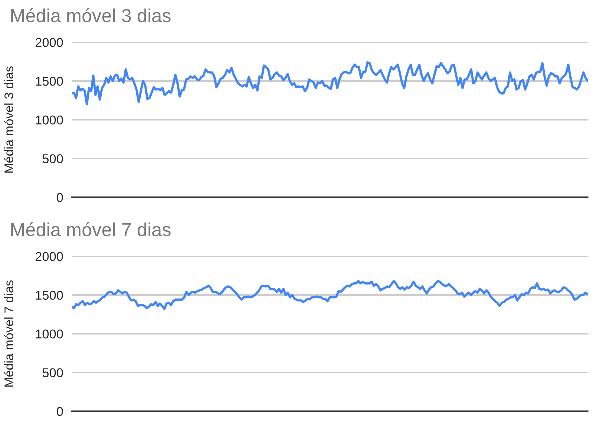 Image resolution: width=601 pixels, height=428 pixels. What do you see at coordinates (91, 229) in the screenshot?
I see `chart-title: Média móvel 7 dias` at bounding box center [91, 229].